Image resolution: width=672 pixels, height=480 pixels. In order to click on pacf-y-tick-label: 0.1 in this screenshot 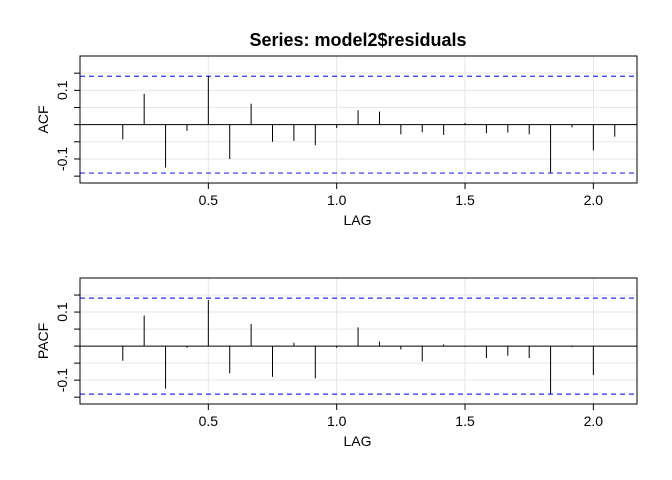, I will do `click(62, 312)`.